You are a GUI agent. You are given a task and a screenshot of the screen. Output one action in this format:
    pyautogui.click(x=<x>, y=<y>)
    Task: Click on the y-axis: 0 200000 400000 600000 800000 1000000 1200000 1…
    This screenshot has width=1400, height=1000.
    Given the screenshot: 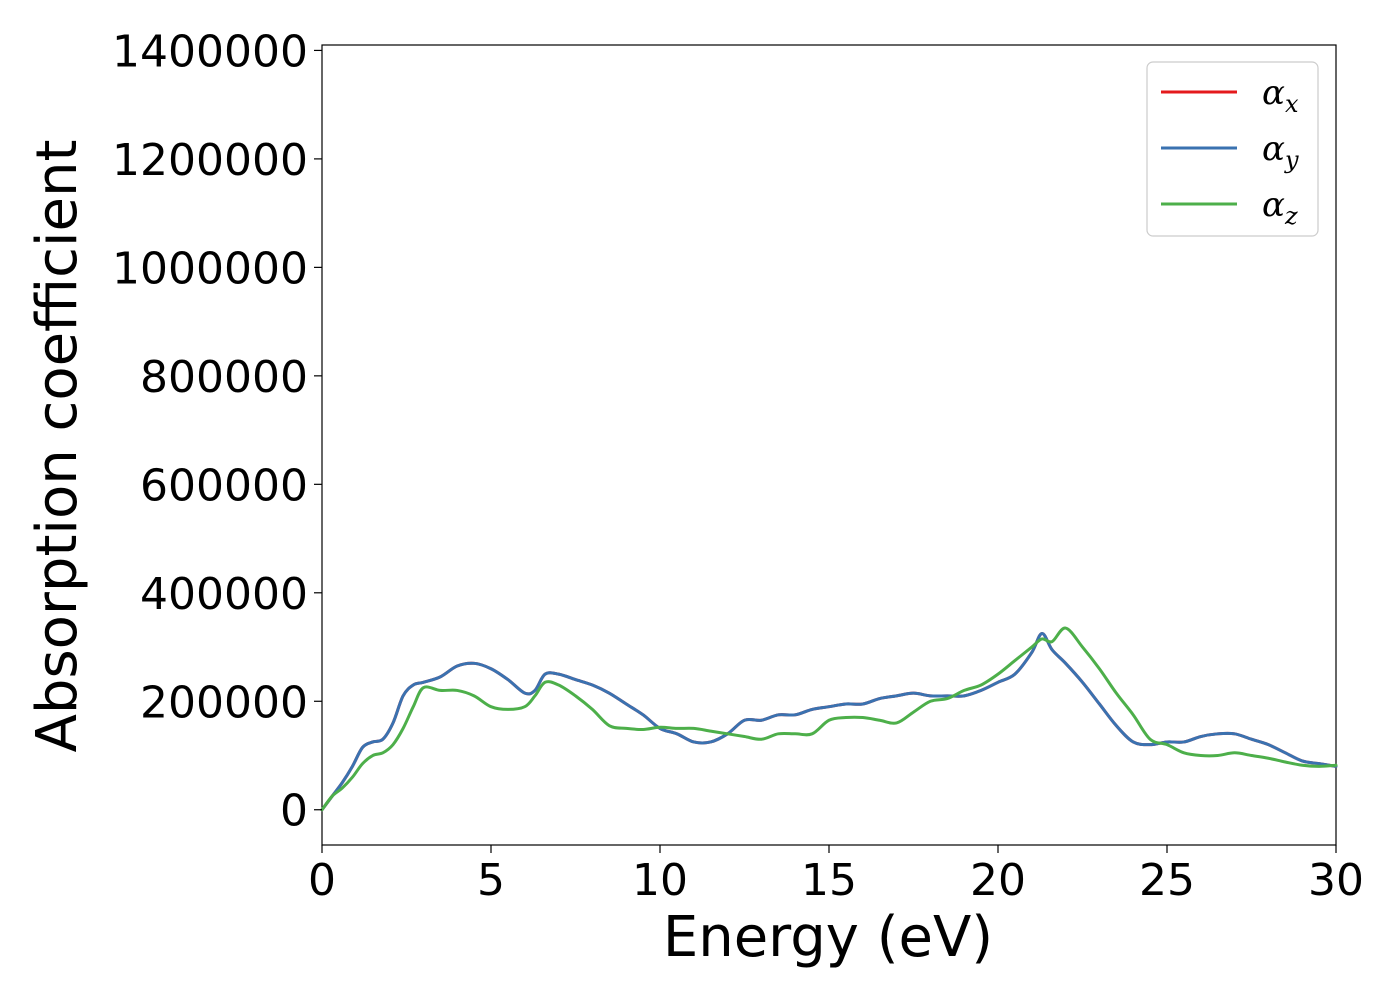 What is the action you would take?
    pyautogui.click(x=217, y=431)
    